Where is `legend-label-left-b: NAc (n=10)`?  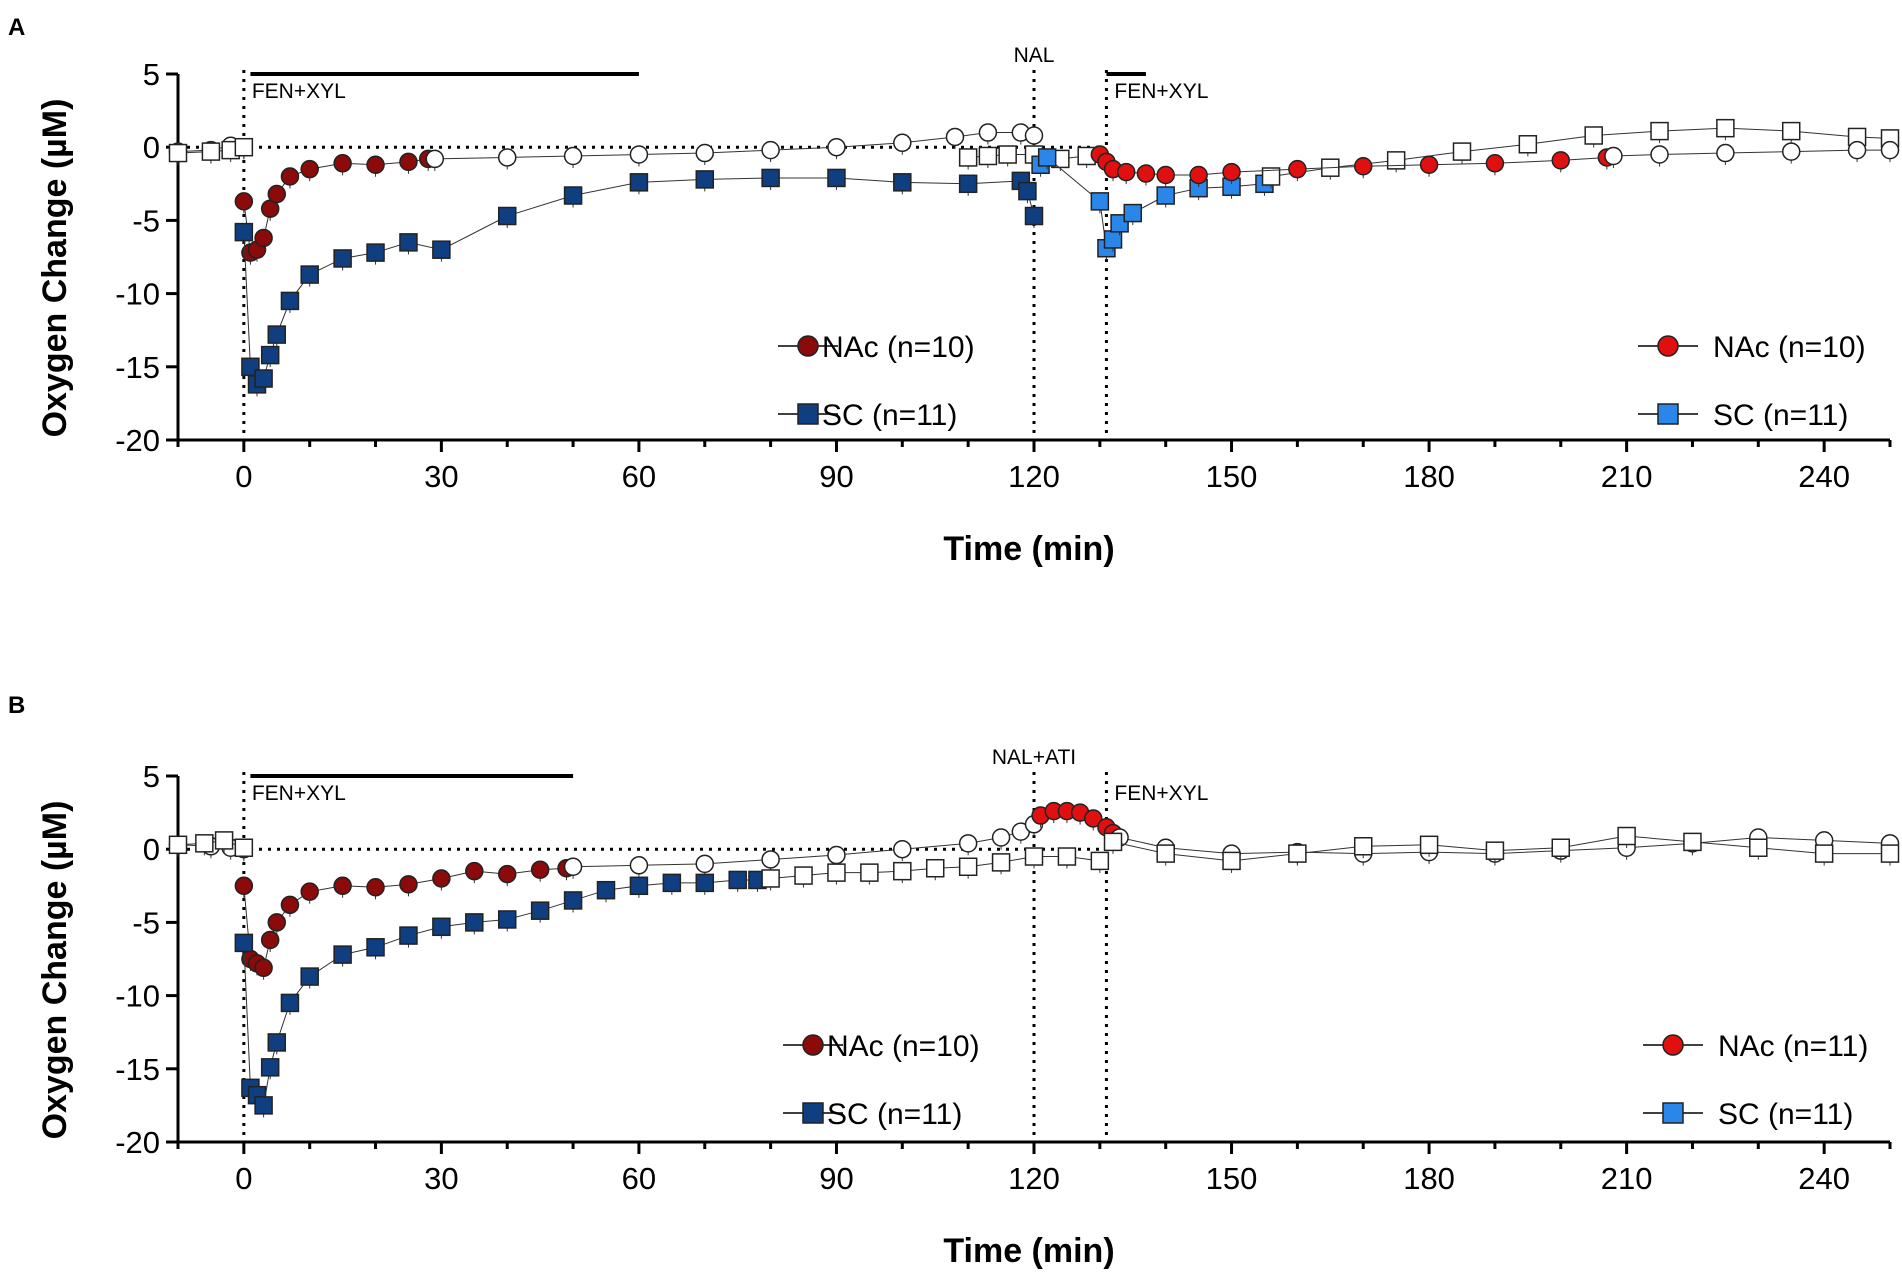 legend-label-left-b: NAc (n=10) is located at coordinates (903, 1046).